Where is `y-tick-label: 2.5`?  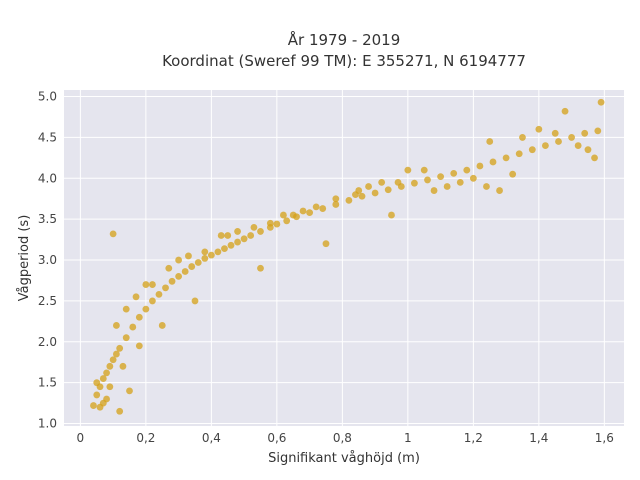 y-tick-label: 2.5 is located at coordinates (47, 301).